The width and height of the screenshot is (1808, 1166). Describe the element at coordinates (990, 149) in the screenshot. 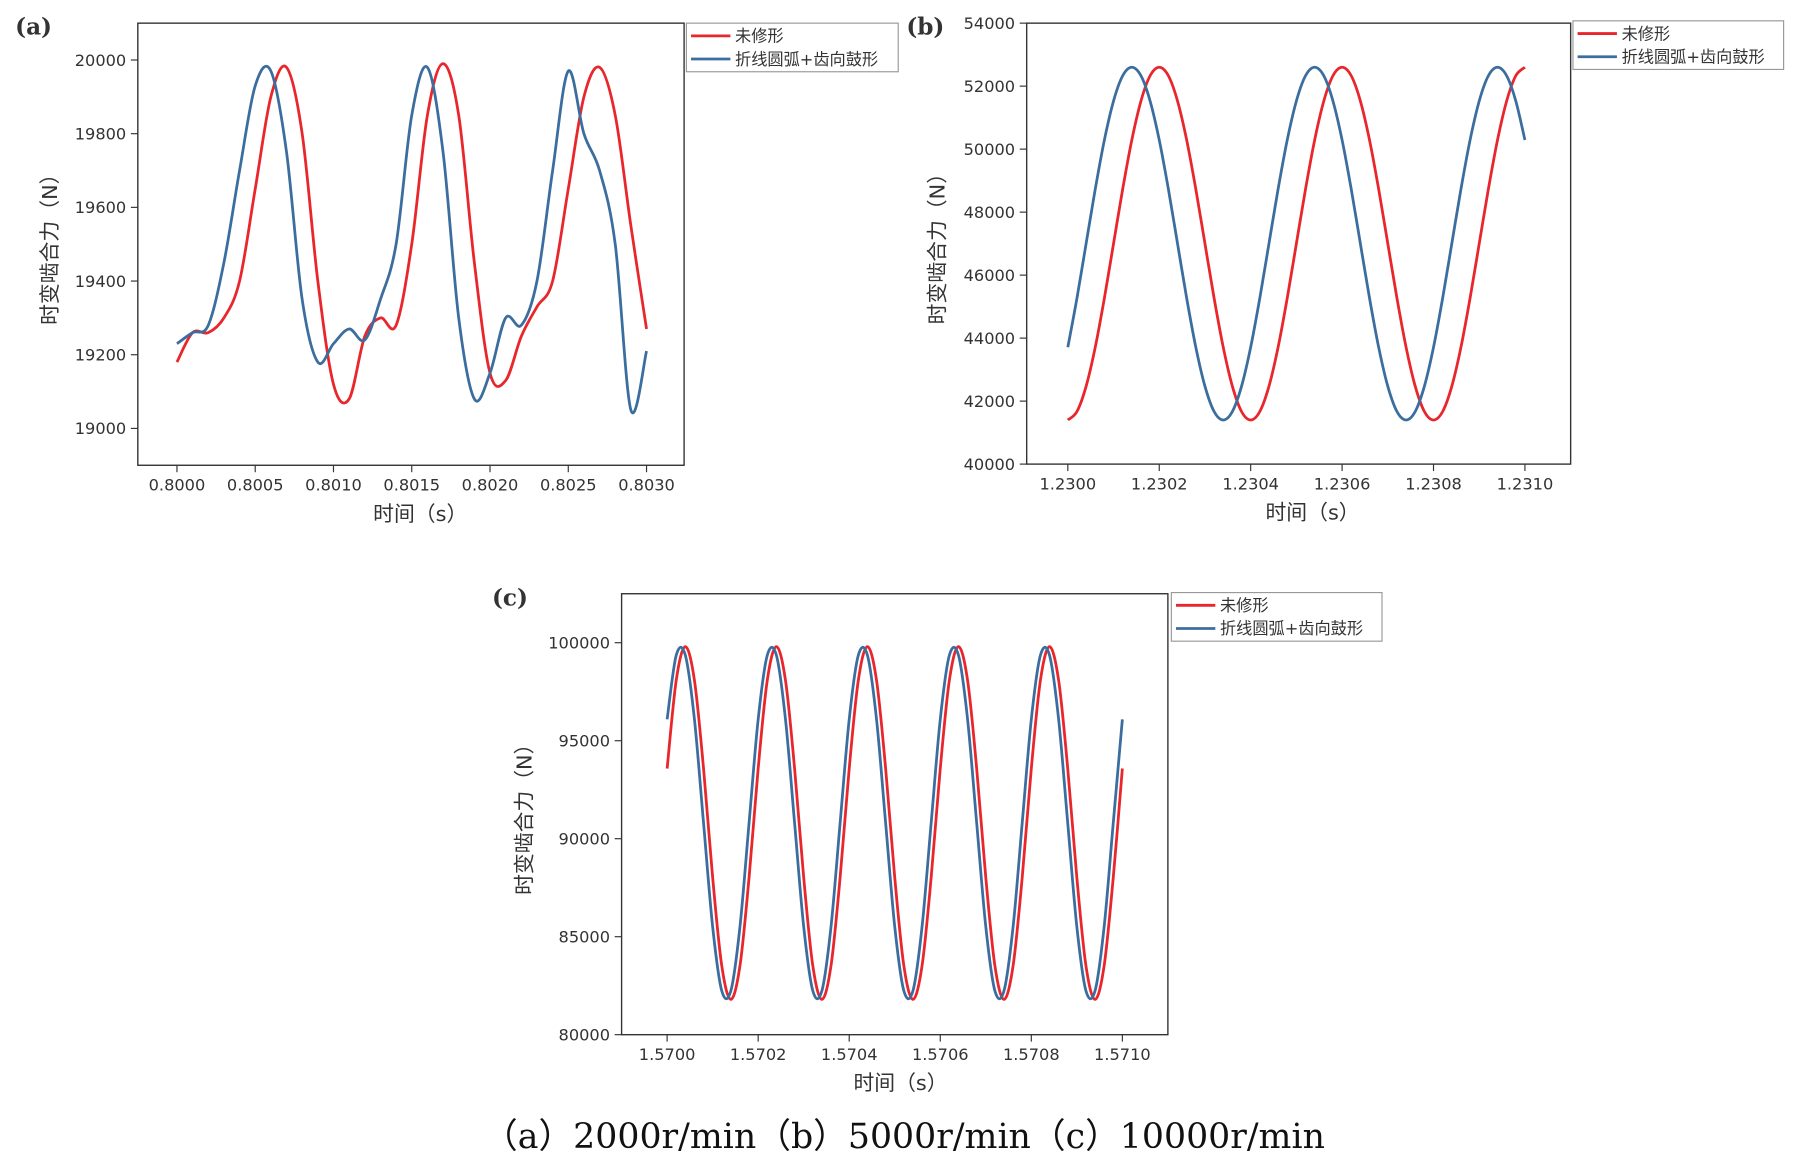

I see `y-tick-label: 50000` at that location.